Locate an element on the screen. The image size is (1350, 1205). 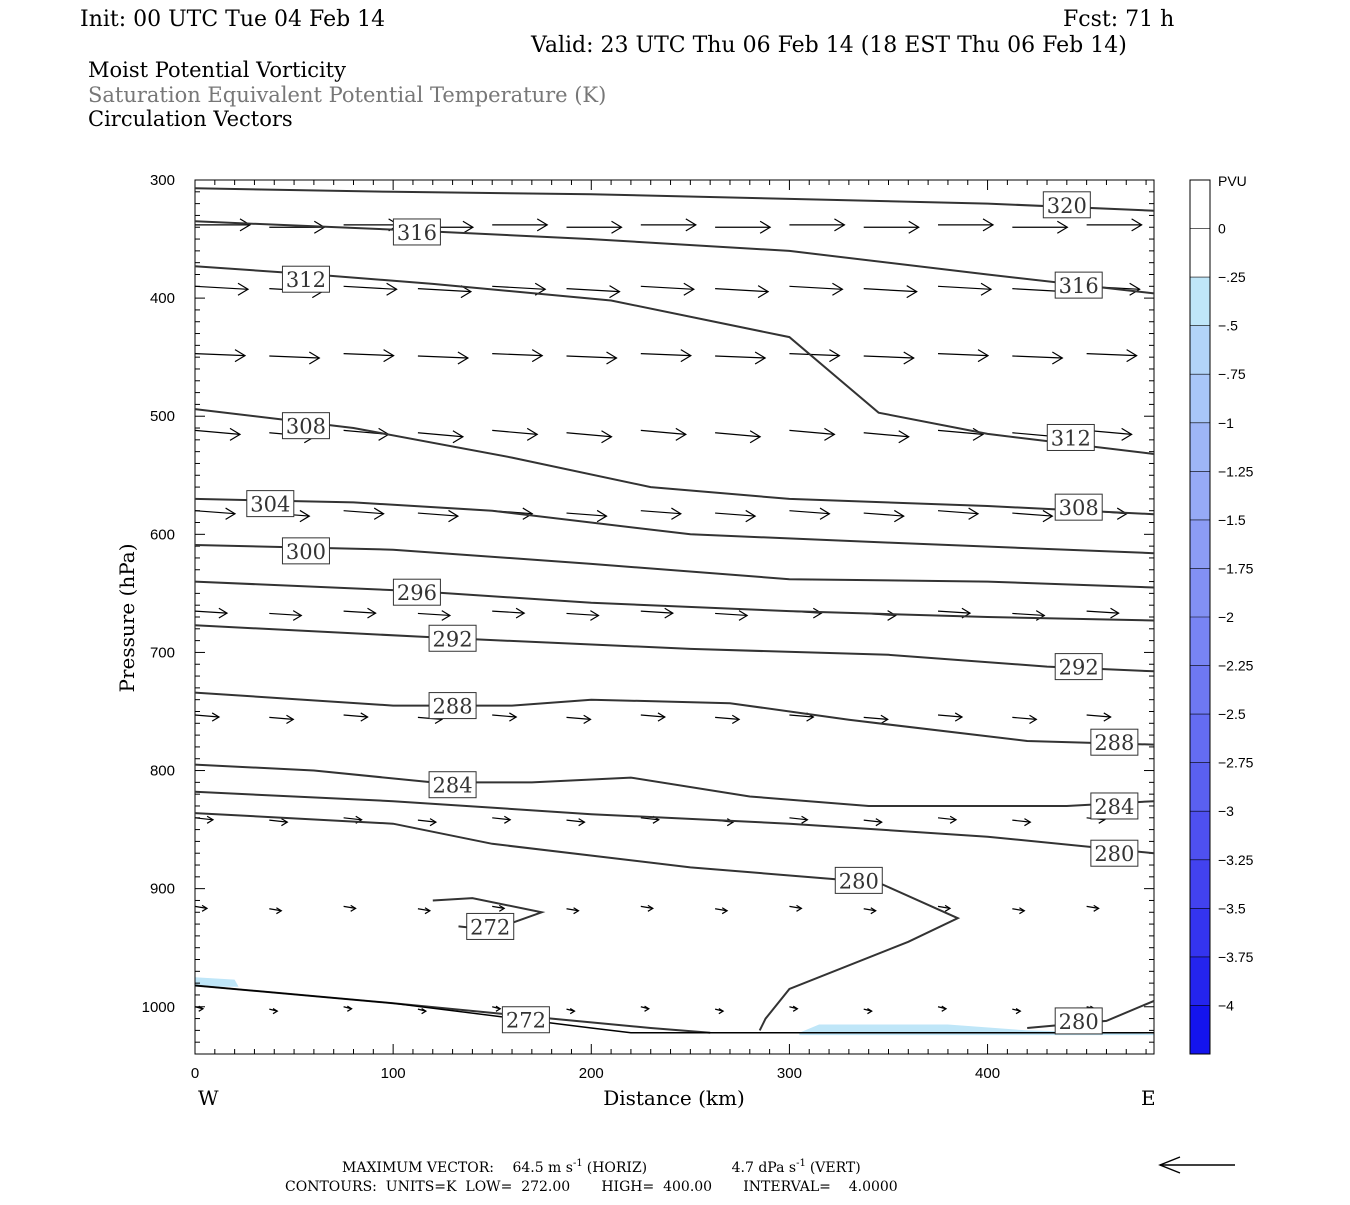
contour-label: 272 is located at coordinates (490, 927).